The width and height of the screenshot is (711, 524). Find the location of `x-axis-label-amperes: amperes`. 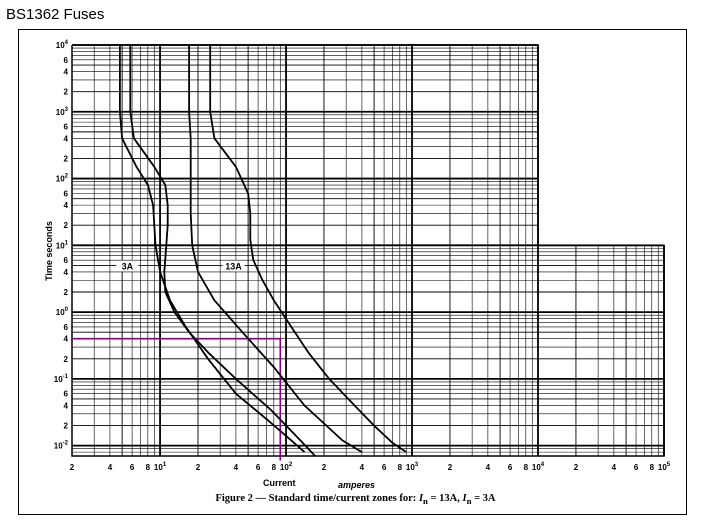

x-axis-label-amperes: amperes is located at coordinates (356, 485).